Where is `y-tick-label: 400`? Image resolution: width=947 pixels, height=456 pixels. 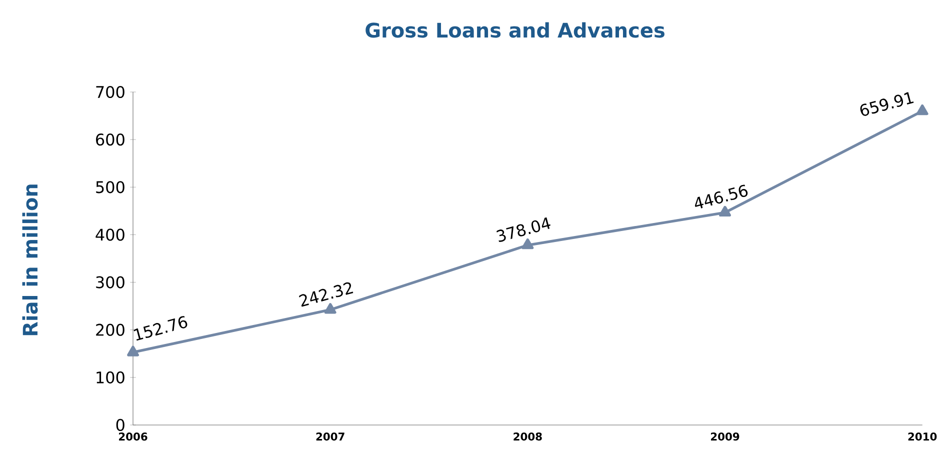
y-tick-label: 400 is located at coordinates (110, 234).